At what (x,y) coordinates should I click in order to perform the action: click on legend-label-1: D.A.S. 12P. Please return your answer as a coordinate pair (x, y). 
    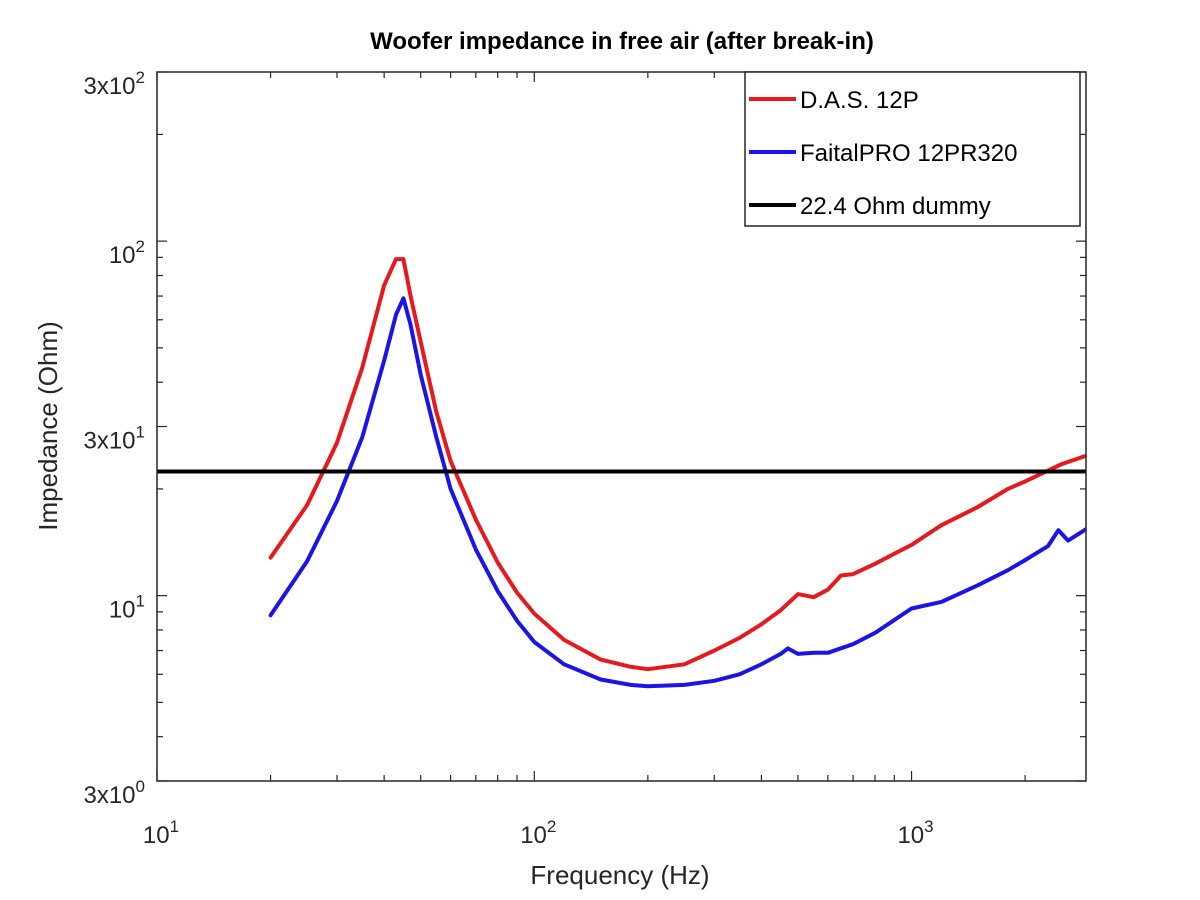
    Looking at the image, I should click on (859, 100).